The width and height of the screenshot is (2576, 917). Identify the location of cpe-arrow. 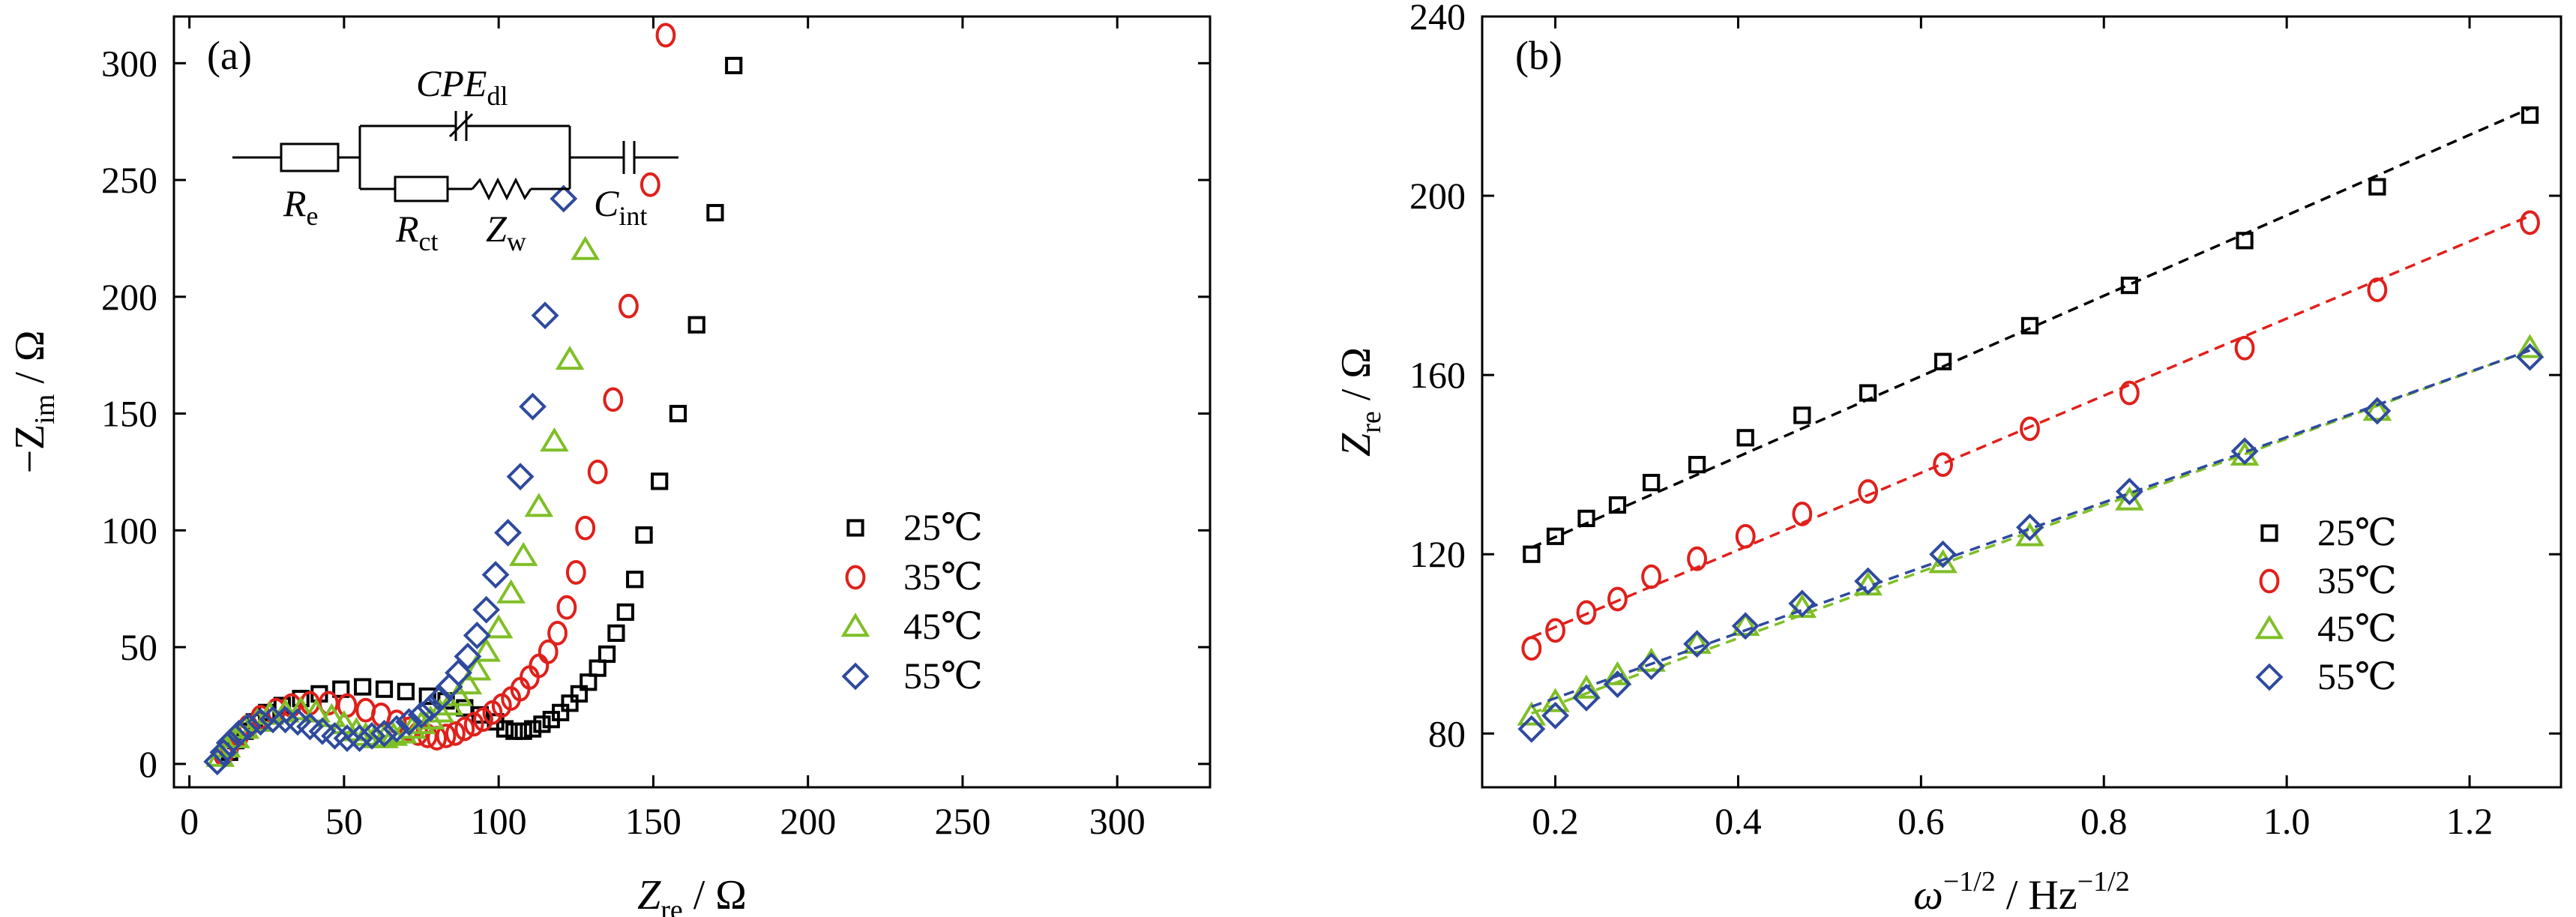
(461, 125).